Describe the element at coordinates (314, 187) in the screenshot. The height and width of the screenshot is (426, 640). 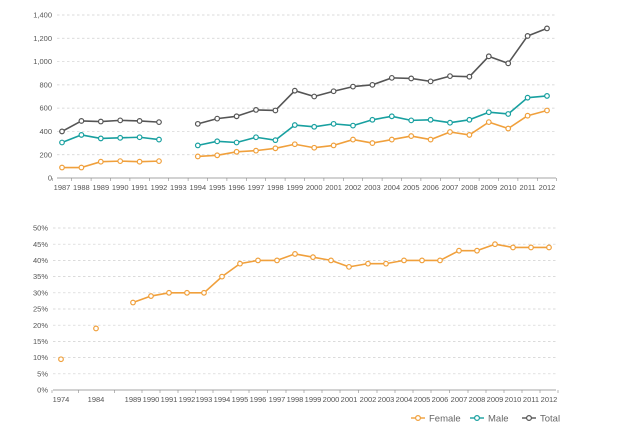
I see `top-x-tick-label: 2000` at that location.